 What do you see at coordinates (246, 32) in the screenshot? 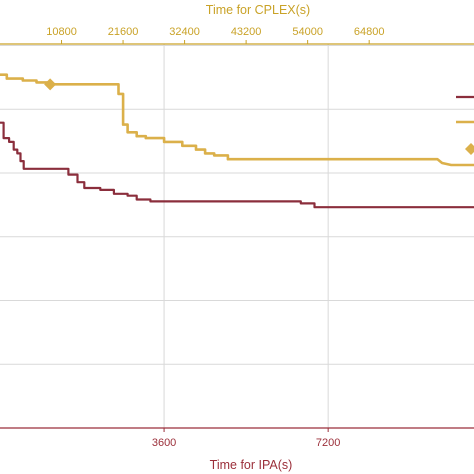
I see `top-axis-tick-label: 43200` at bounding box center [246, 32].